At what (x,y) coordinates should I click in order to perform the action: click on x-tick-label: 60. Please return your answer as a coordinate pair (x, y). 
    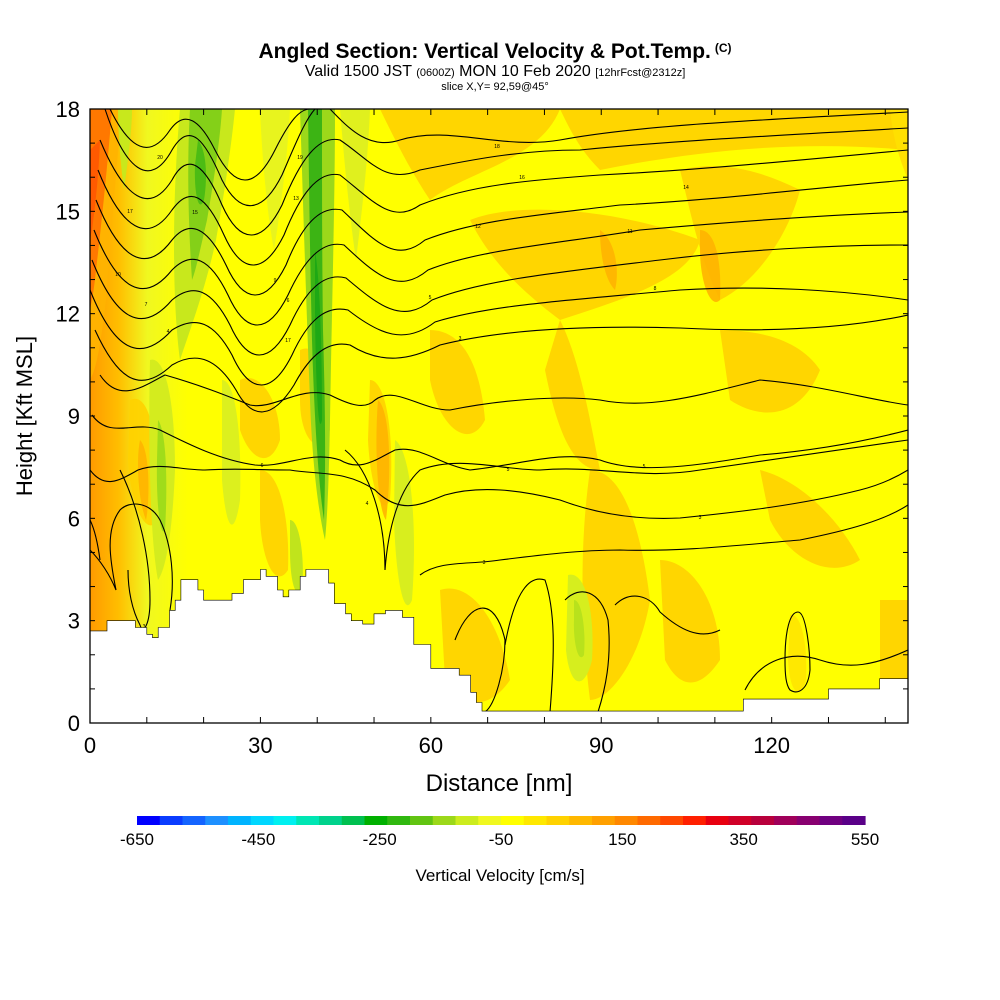
    Looking at the image, I should click on (431, 745).